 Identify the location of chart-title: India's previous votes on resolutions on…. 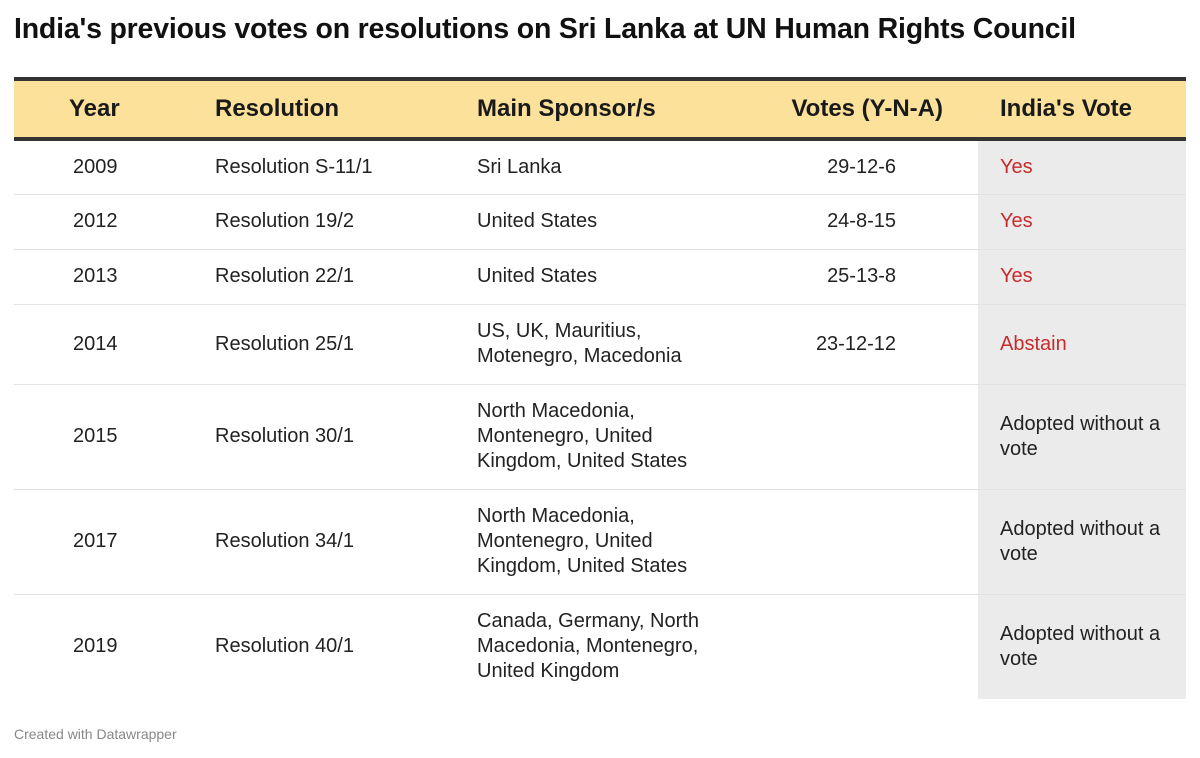
(545, 29).